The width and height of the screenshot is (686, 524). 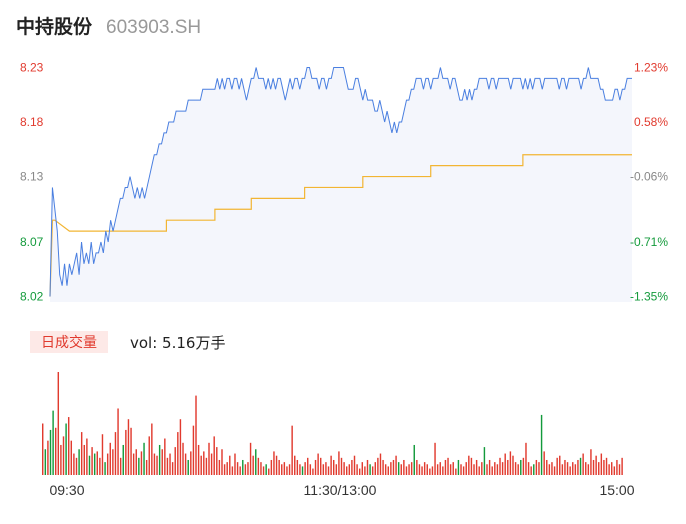 I want to click on stock-header: 中持股份 603903.SH, so click(x=108, y=26).